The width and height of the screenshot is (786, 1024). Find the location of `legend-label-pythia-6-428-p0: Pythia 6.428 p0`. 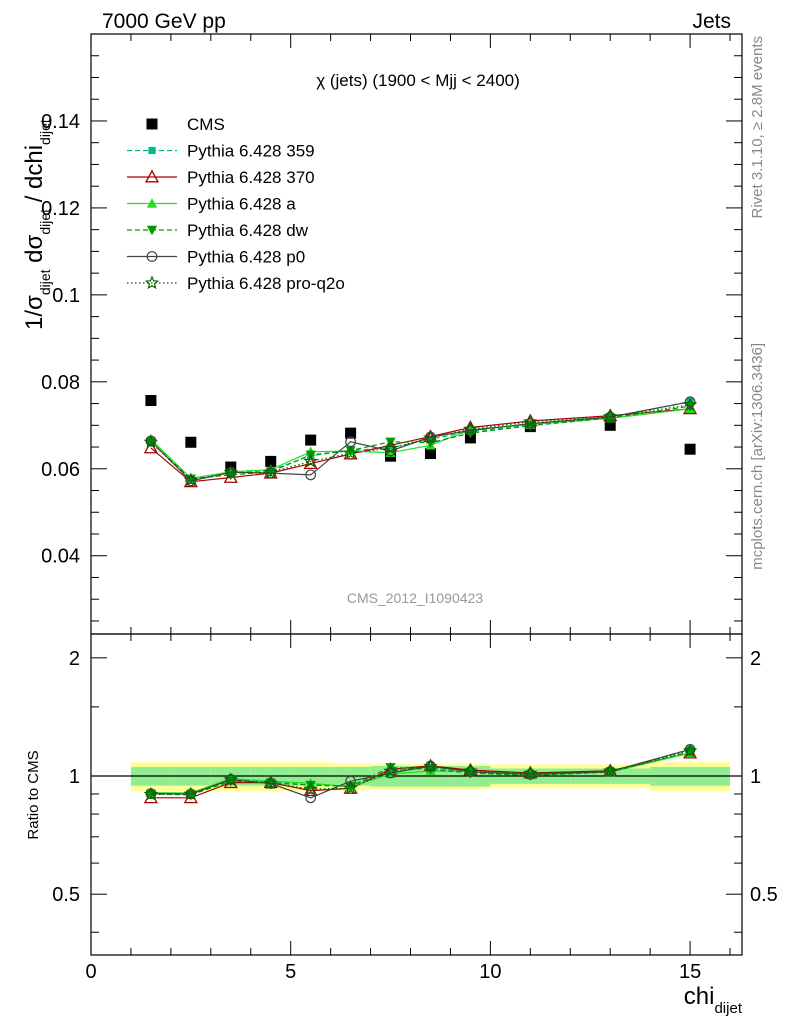

legend-label-pythia-6-428-p0: Pythia 6.428 p0 is located at coordinates (246, 257).